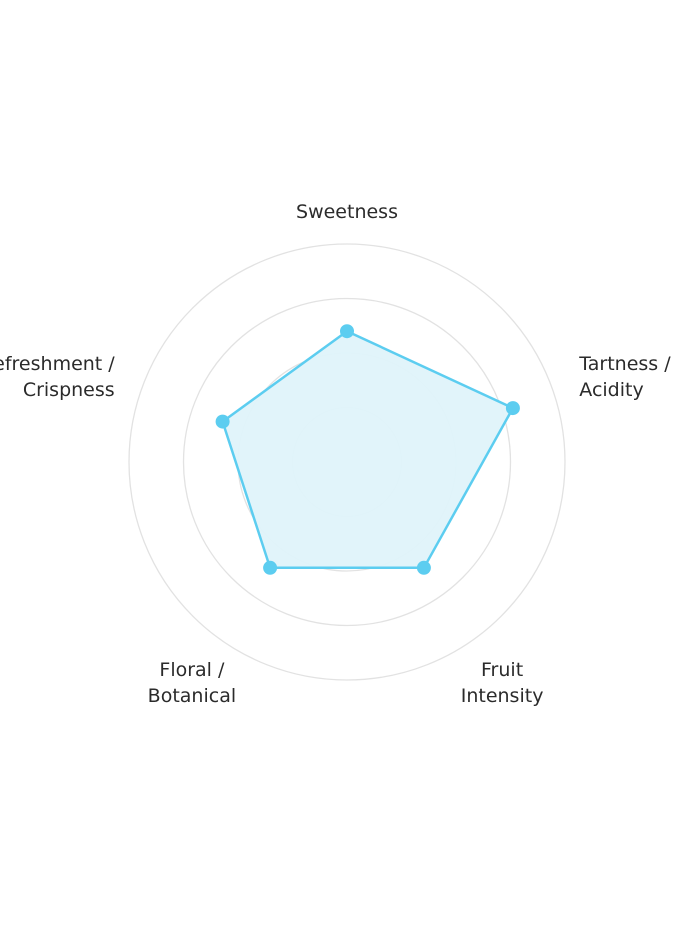 Image resolution: width=698 pixels, height=929 pixels. Describe the element at coordinates (192, 696) in the screenshot. I see `axis-label-line: Botanical` at that location.